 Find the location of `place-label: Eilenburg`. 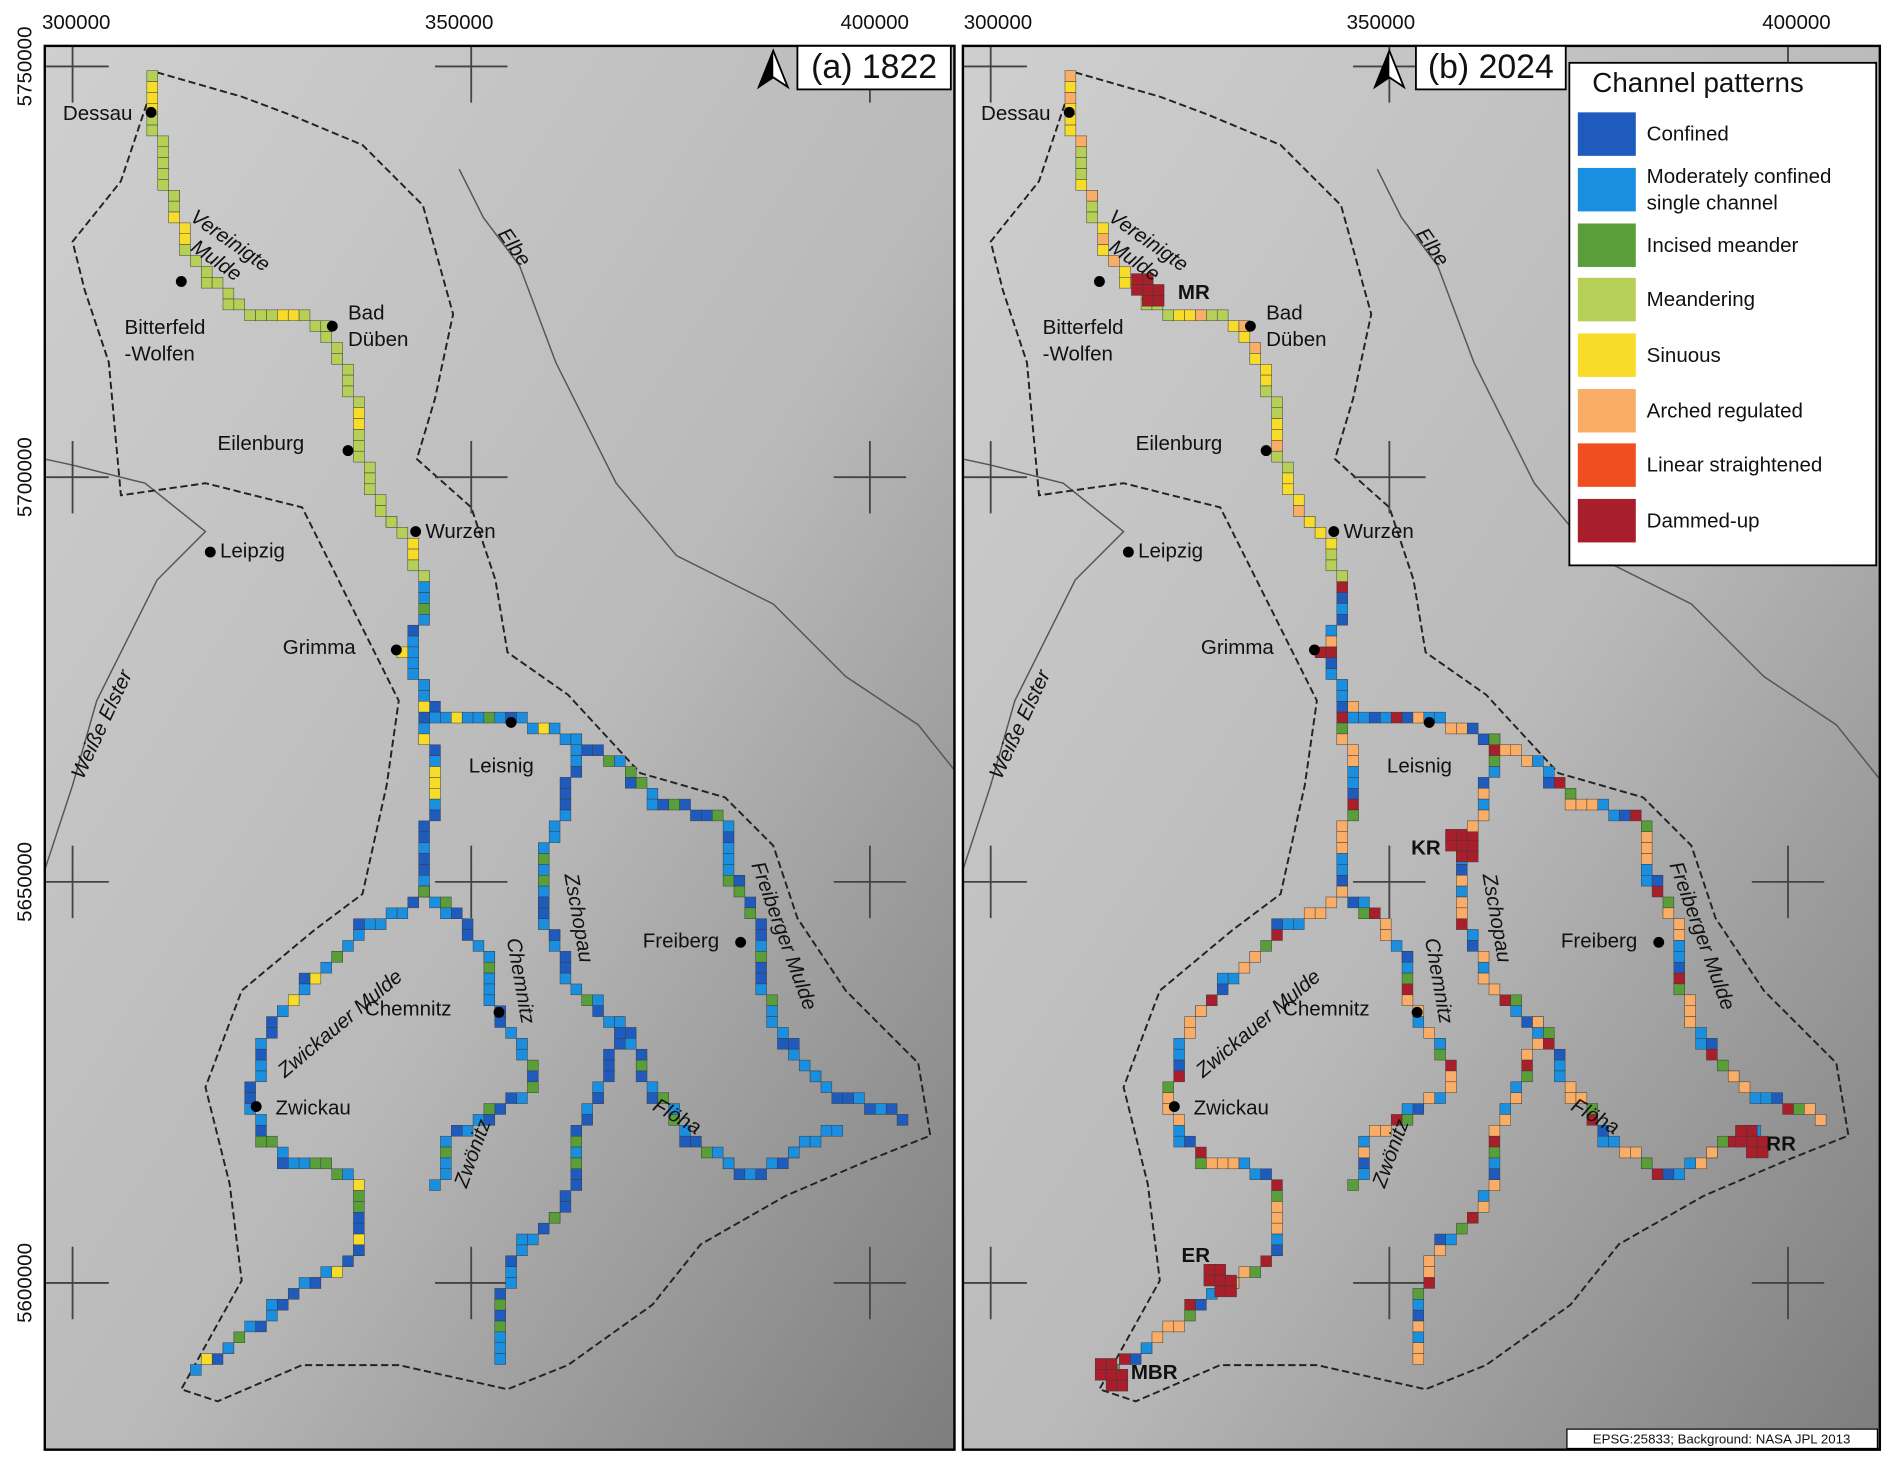

place-label: Eilenburg is located at coordinates (261, 443).